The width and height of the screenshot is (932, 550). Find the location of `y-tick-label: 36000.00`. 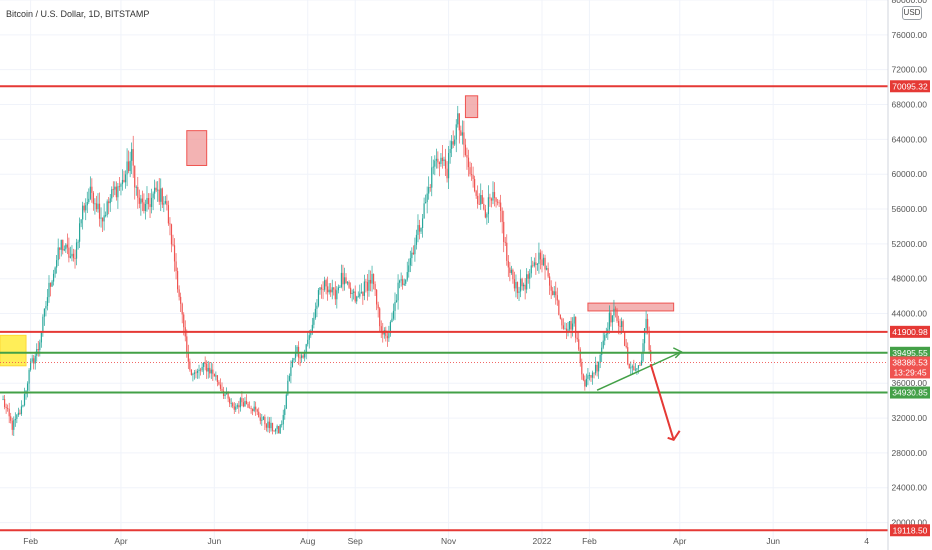

y-tick-label: 36000.00 is located at coordinates (910, 383).